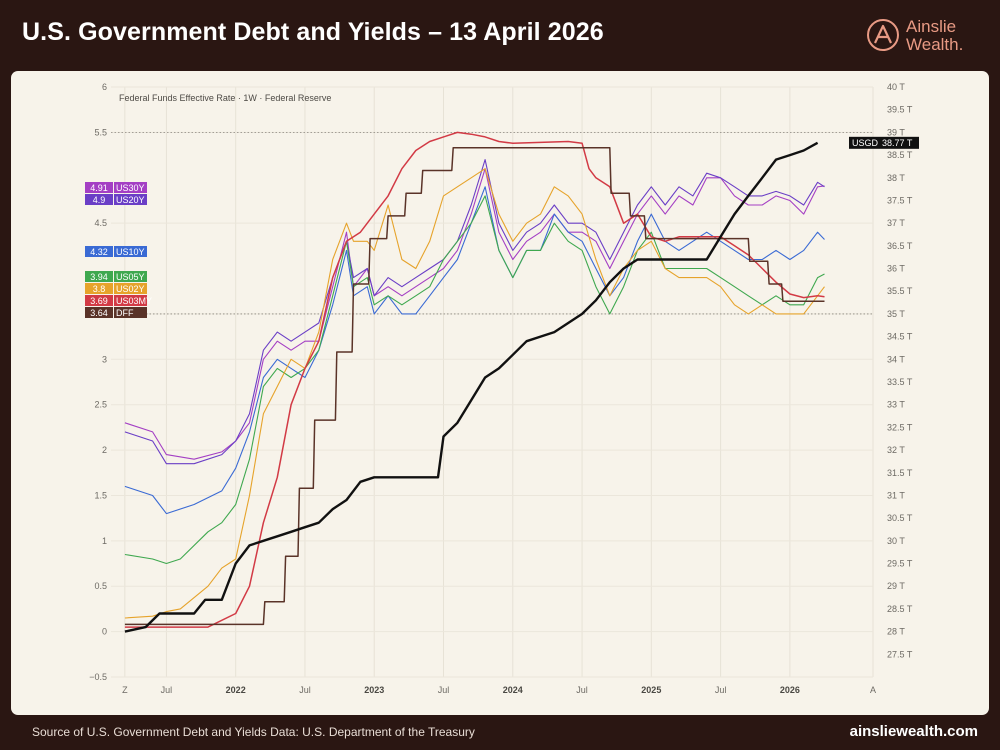 This screenshot has height=750, width=1000. I want to click on right-axis-tick-2: 28.5 T, so click(900, 609).